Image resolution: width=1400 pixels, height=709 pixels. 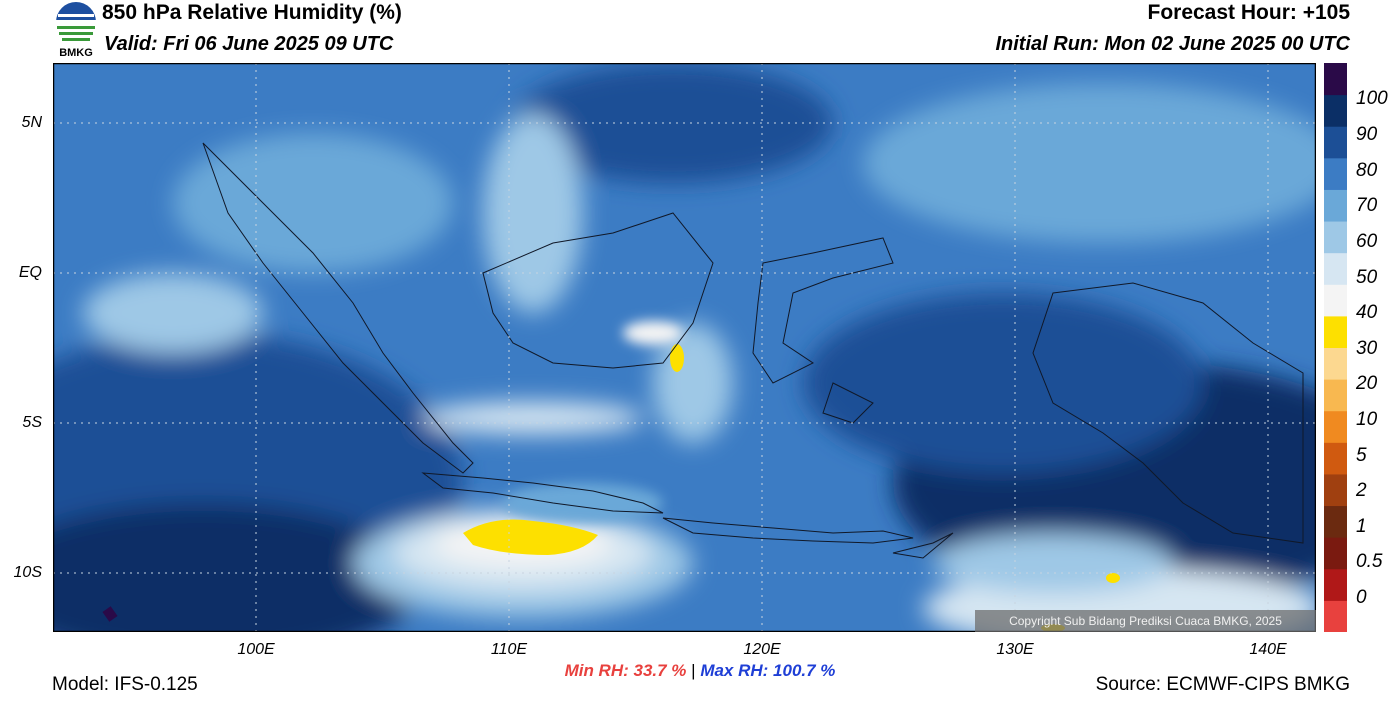 I want to click on colorbar-label: 70, so click(x=1367, y=205).